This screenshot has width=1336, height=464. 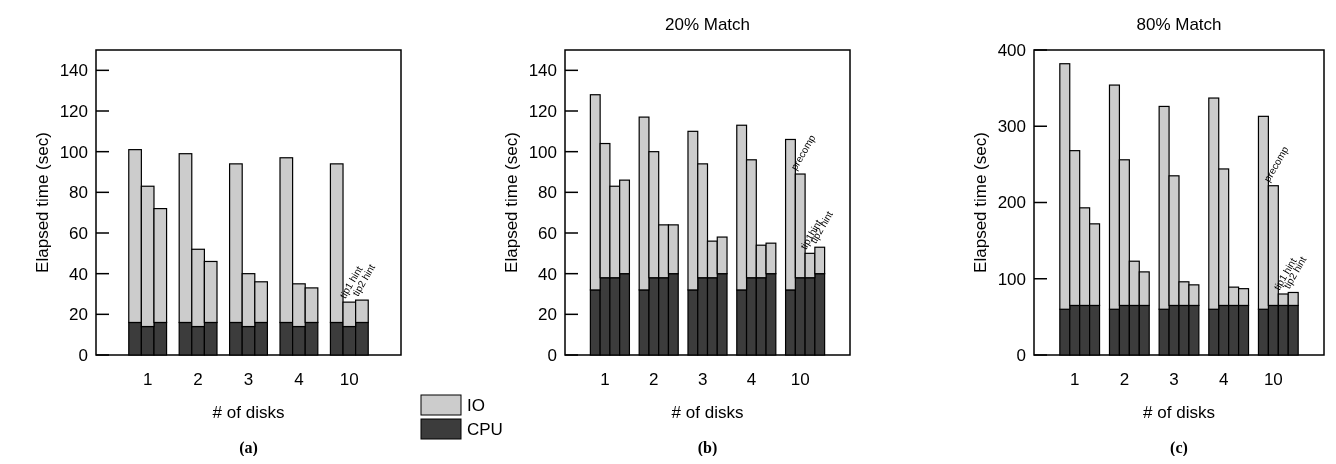 I want to click on text: (a), so click(x=248, y=448).